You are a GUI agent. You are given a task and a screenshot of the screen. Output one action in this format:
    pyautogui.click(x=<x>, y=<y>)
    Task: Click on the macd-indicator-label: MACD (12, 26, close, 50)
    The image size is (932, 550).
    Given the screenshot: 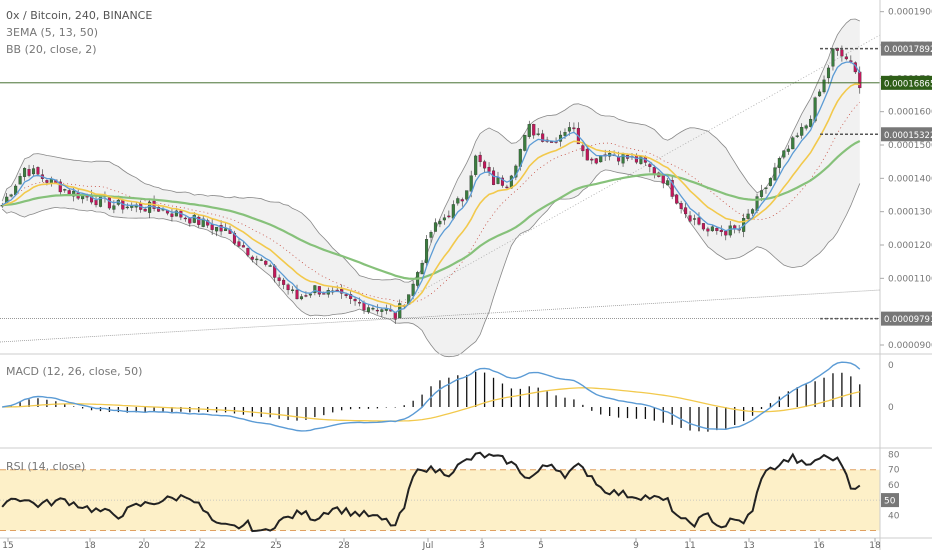 What is the action you would take?
    pyautogui.click(x=74, y=371)
    